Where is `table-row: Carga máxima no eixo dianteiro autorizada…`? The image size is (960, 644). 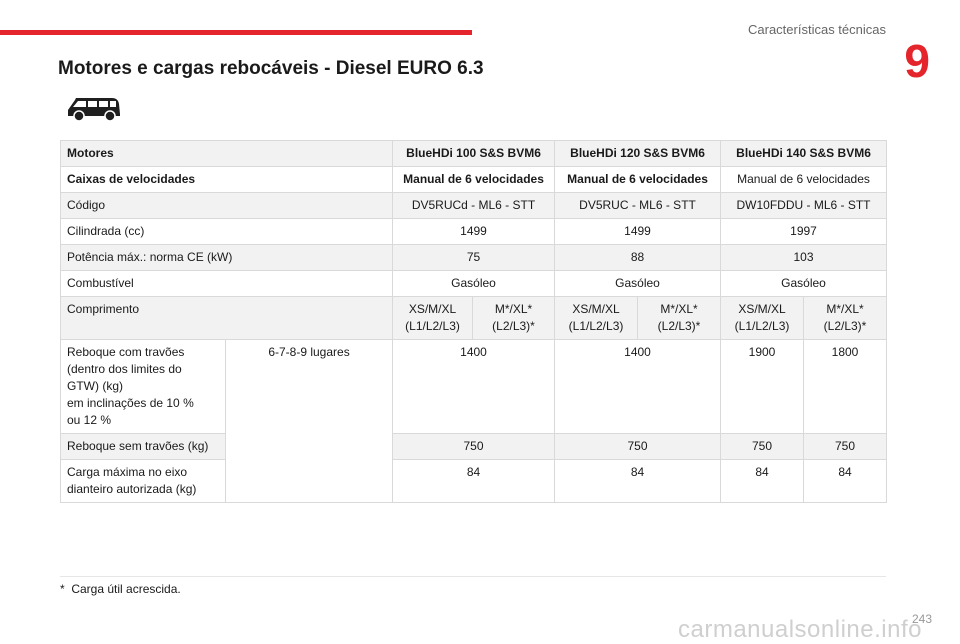
table-row: Carga máxima no eixo dianteiro autorizada… is located at coordinates (474, 481).